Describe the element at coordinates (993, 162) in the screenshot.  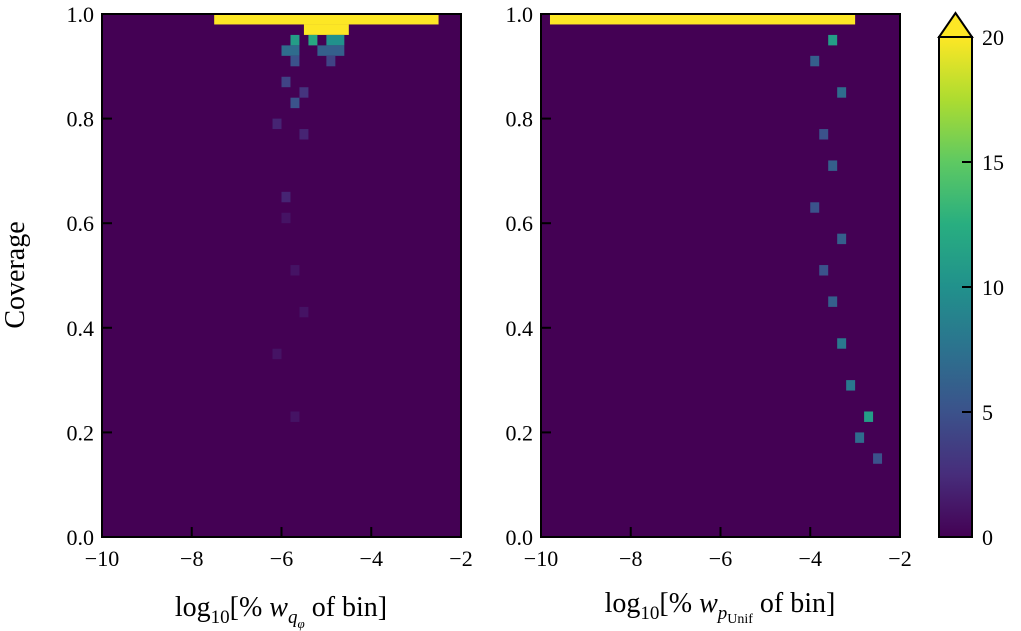
I see `colorbar-tick-label: 15` at that location.